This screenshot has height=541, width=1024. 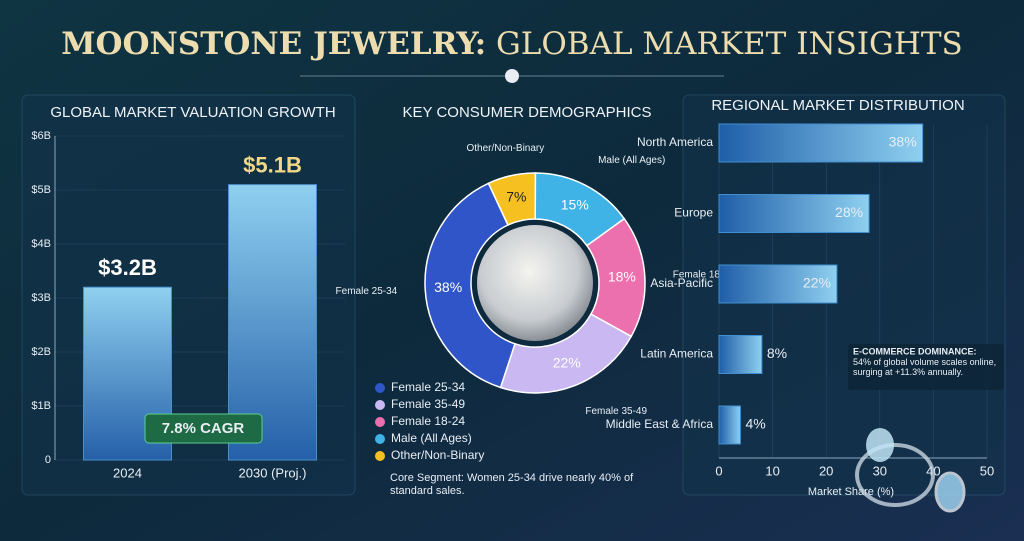 I want to click on legend-label: Male (All Ages), so click(x=431, y=438).